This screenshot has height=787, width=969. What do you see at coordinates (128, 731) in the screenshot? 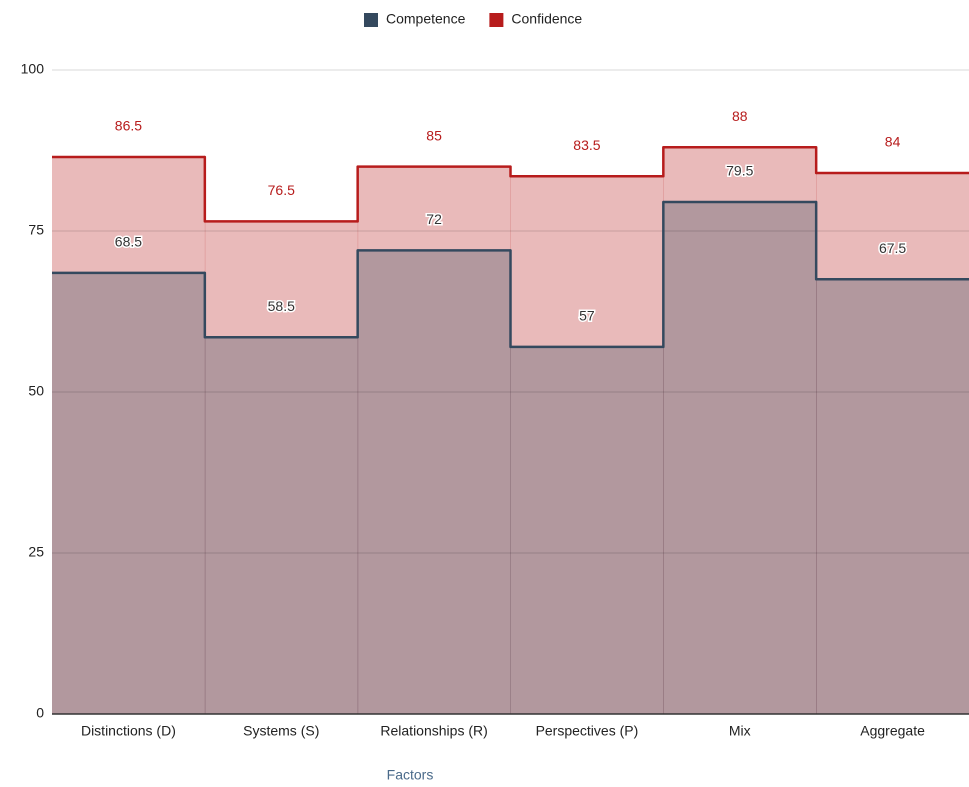
I see `x-tick-label: Distinctions (D)` at bounding box center [128, 731].